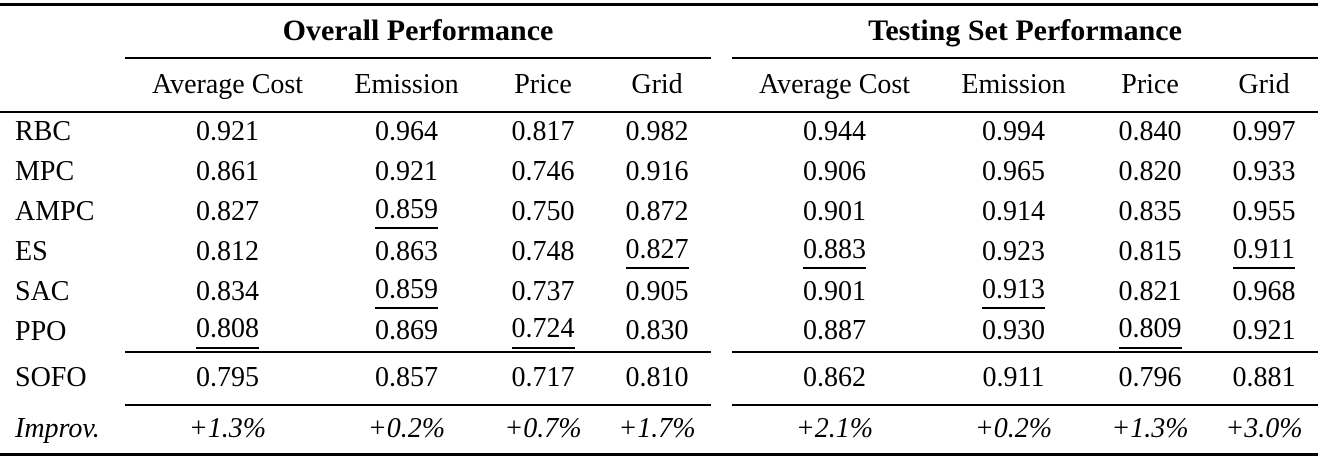 This screenshot has width=1329, height=464. I want to click on row-label: SAC, so click(42, 291).